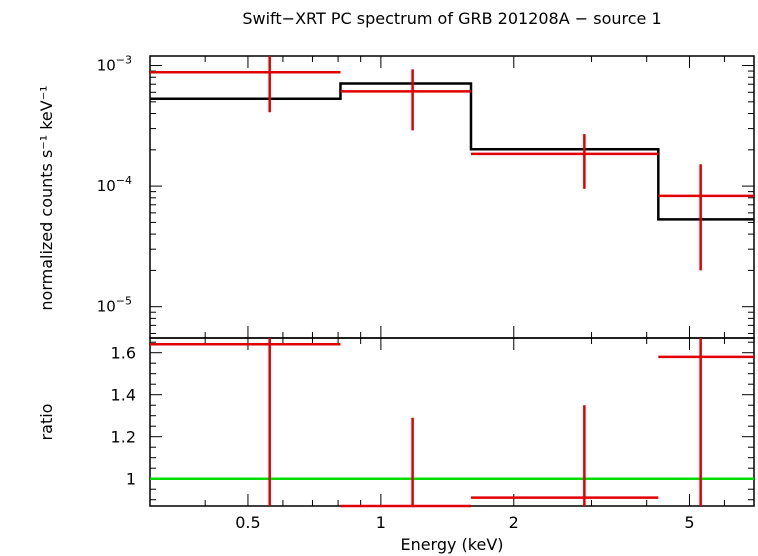 This screenshot has height=556, width=758. I want to click on x-tick-label: 1, so click(381, 522).